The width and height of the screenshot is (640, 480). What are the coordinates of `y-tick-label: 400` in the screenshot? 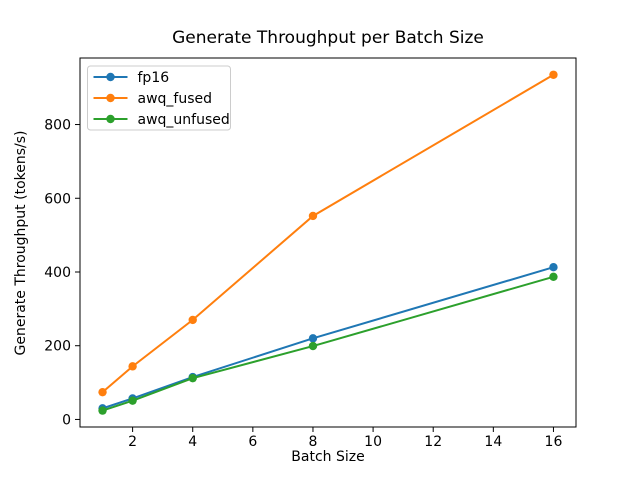 It's located at (57, 273).